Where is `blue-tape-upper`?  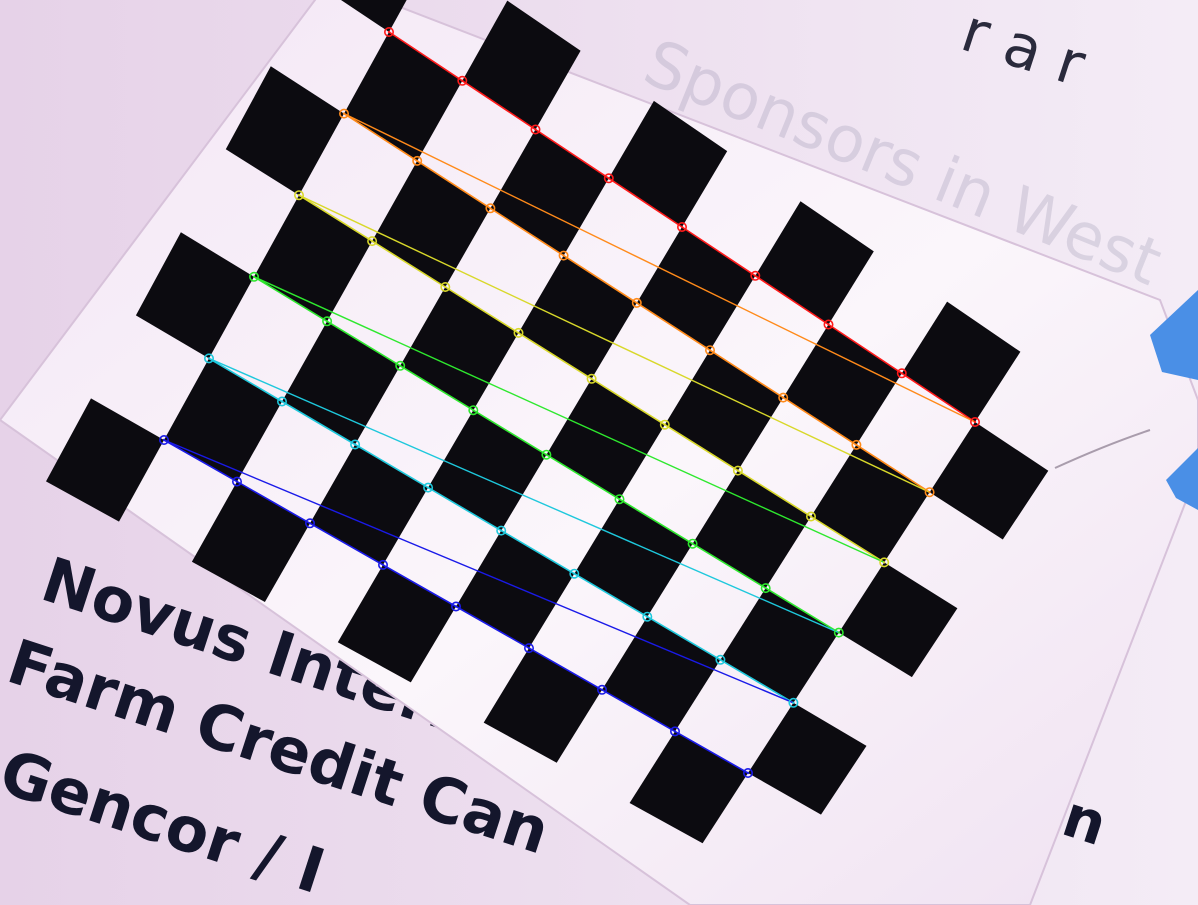 blue-tape-upper is located at coordinates (1174, 335).